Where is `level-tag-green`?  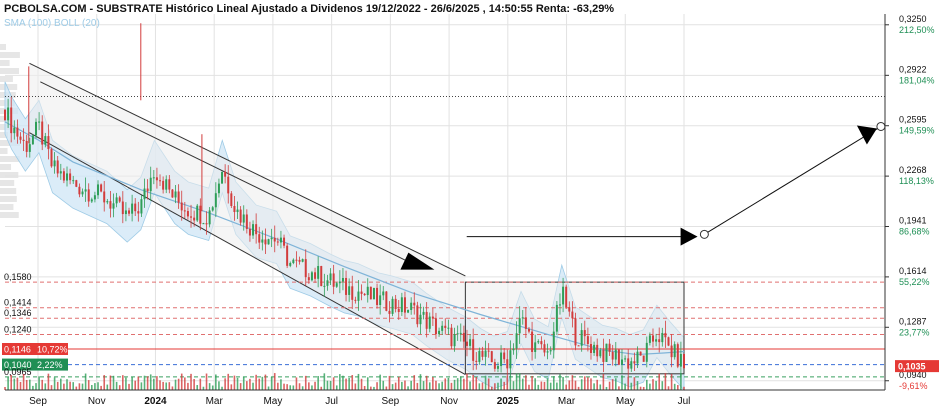
level-tag-green is located at coordinates (35, 364).